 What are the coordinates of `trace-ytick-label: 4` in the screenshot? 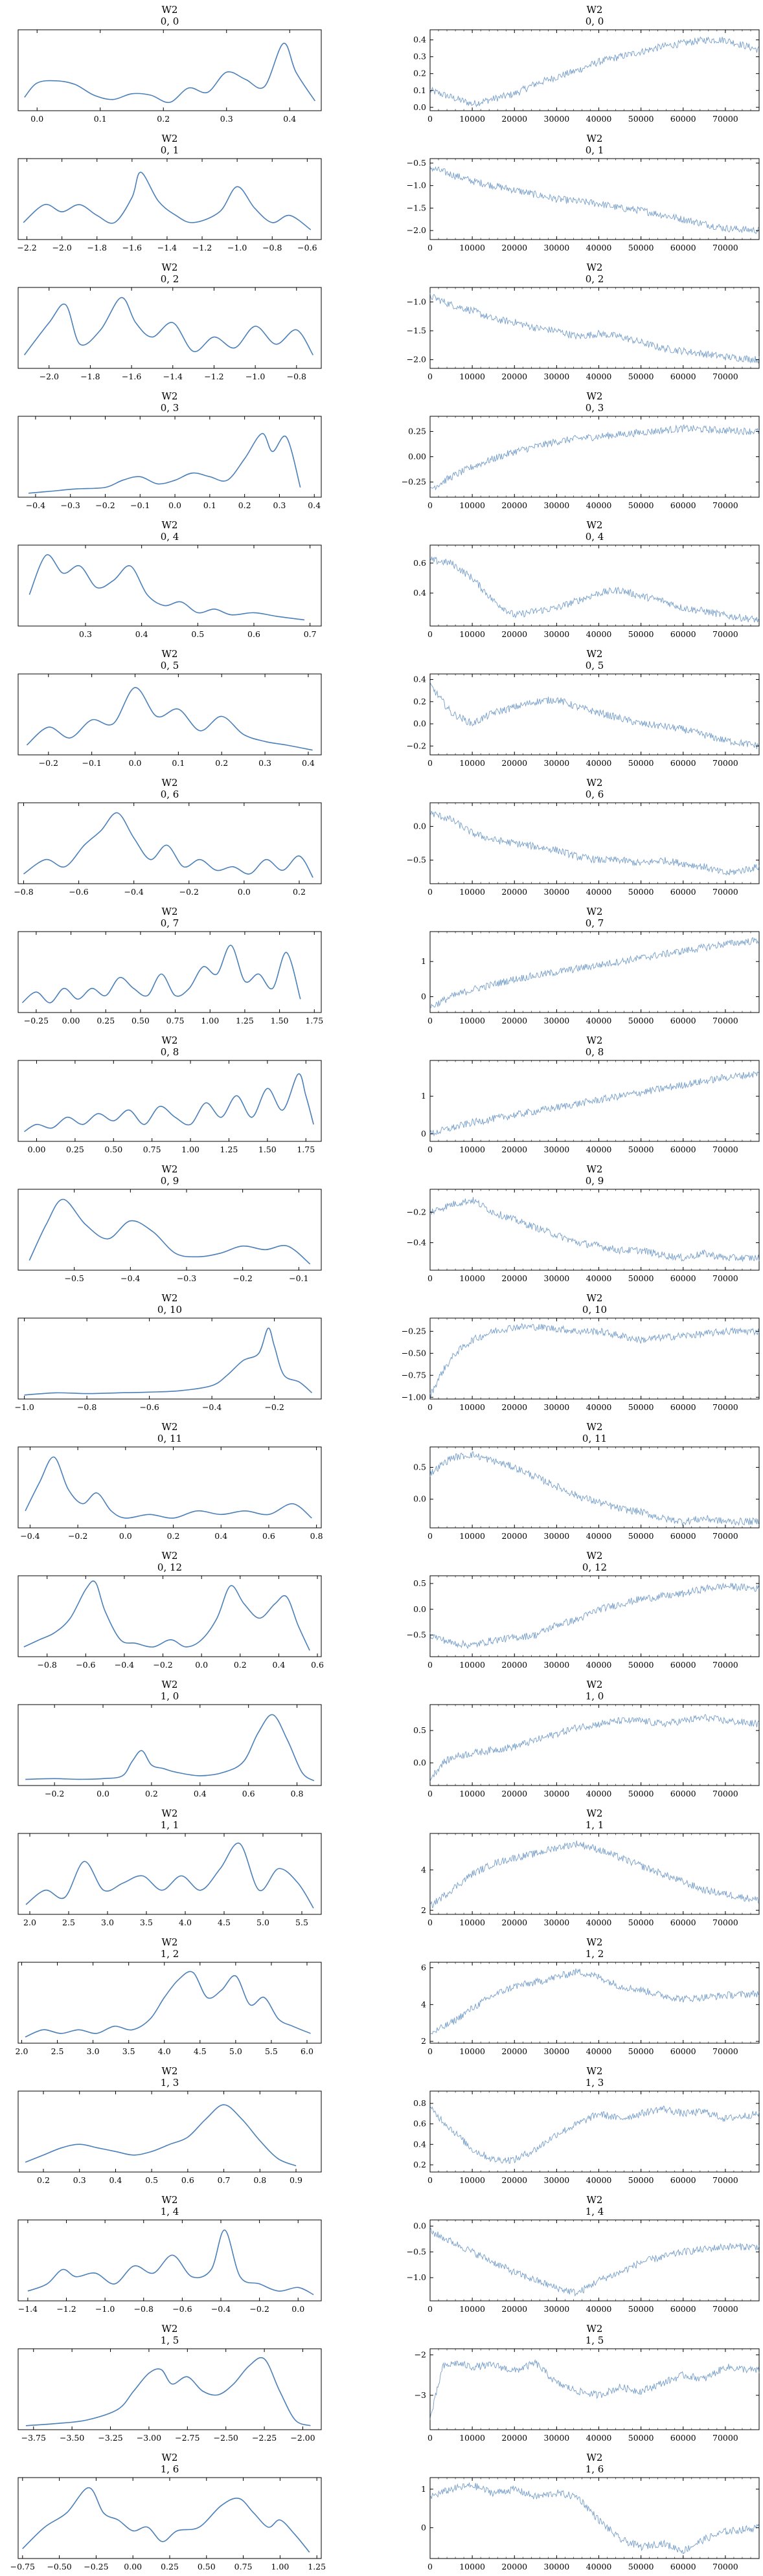 It's located at (423, 1869).